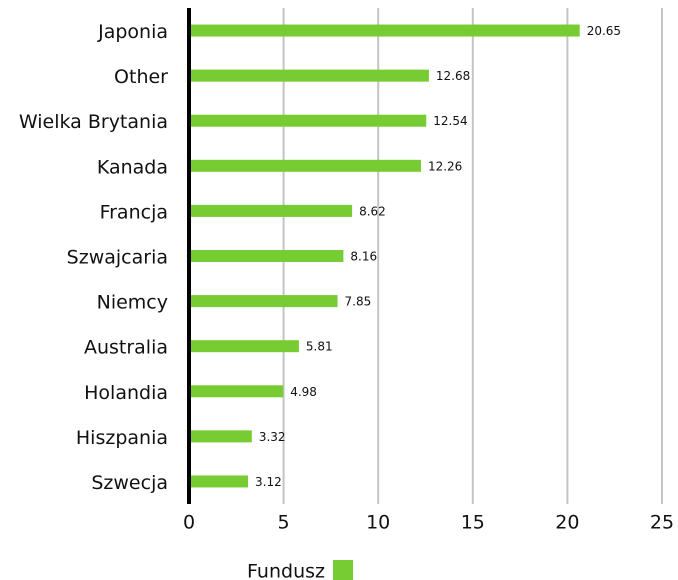  Describe the element at coordinates (132, 32) in the screenshot. I see `y-tick-label: Japonia` at that location.